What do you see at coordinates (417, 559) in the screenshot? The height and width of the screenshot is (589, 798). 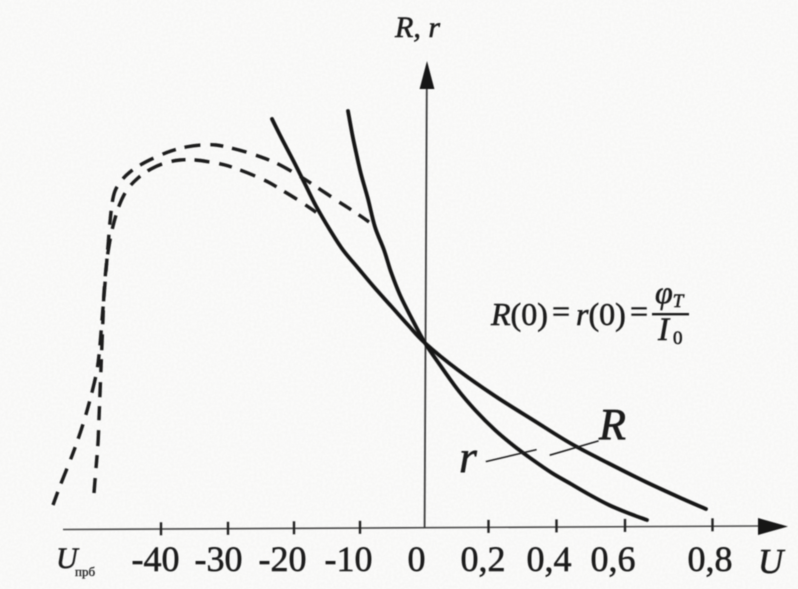 I see `svg-text: 0` at bounding box center [417, 559].